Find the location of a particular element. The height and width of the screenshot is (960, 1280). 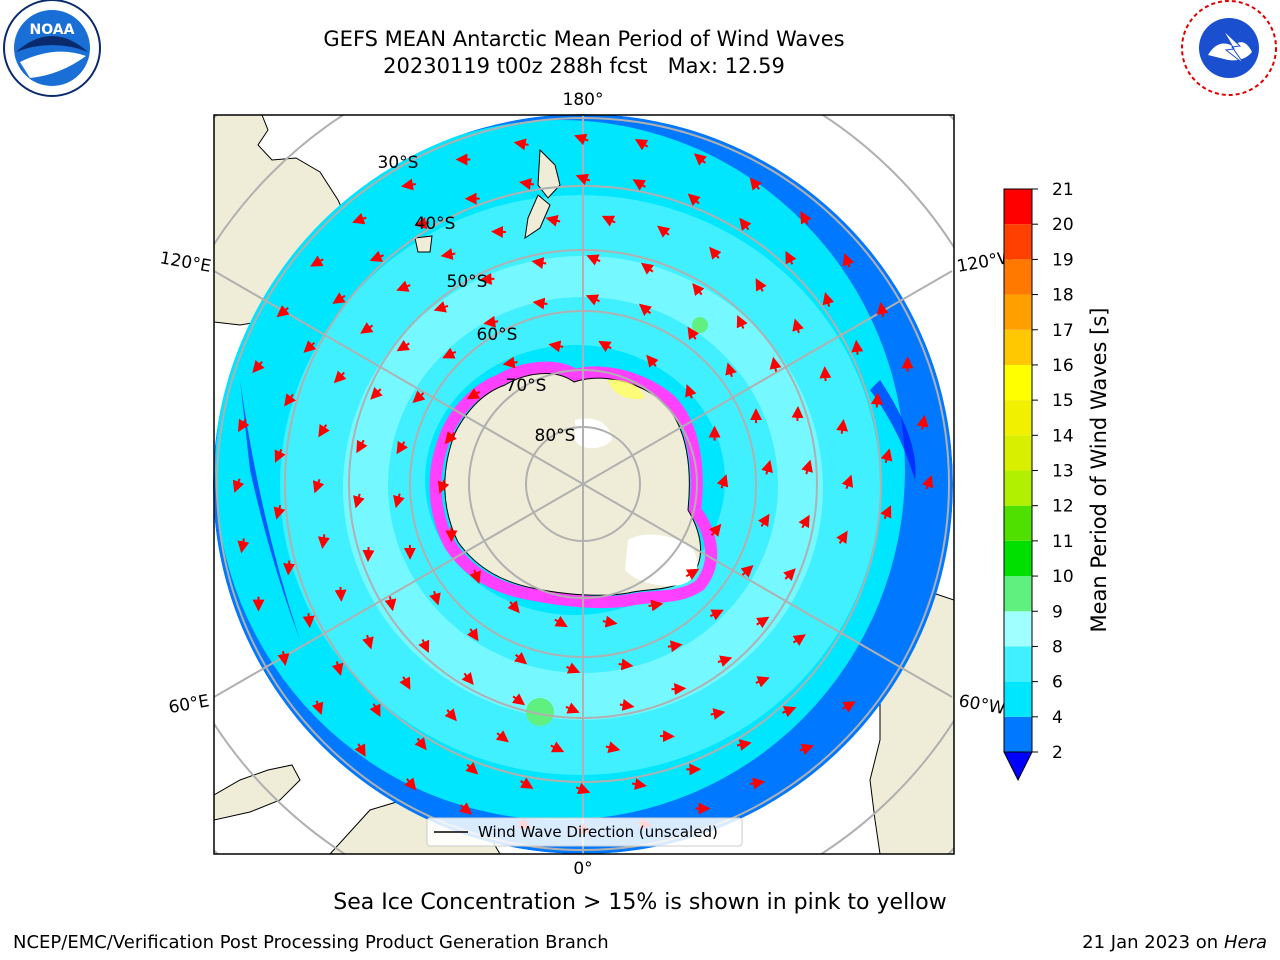

new-zealand-north is located at coordinates (549, 173).